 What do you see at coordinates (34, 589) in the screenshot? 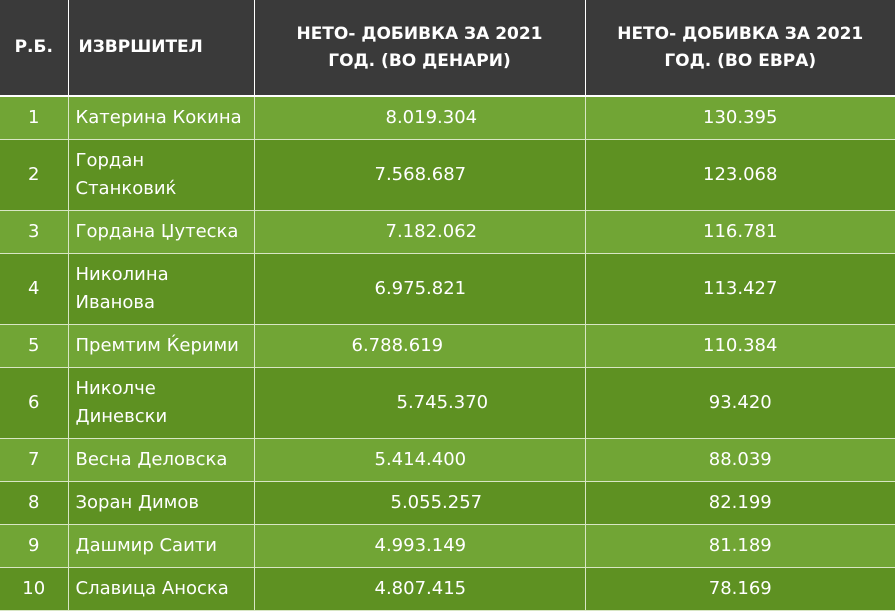
I see `row-number: 10` at bounding box center [34, 589].